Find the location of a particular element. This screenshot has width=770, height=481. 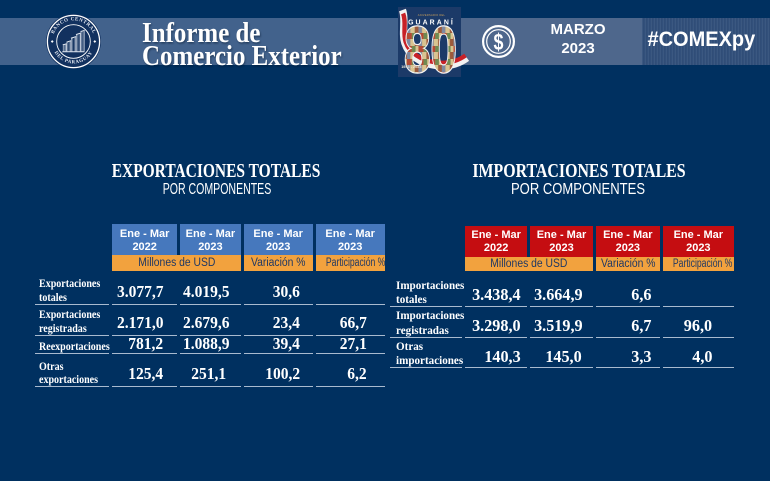

svg-text: ANIVERSARIO DEL is located at coordinates (432, 15).